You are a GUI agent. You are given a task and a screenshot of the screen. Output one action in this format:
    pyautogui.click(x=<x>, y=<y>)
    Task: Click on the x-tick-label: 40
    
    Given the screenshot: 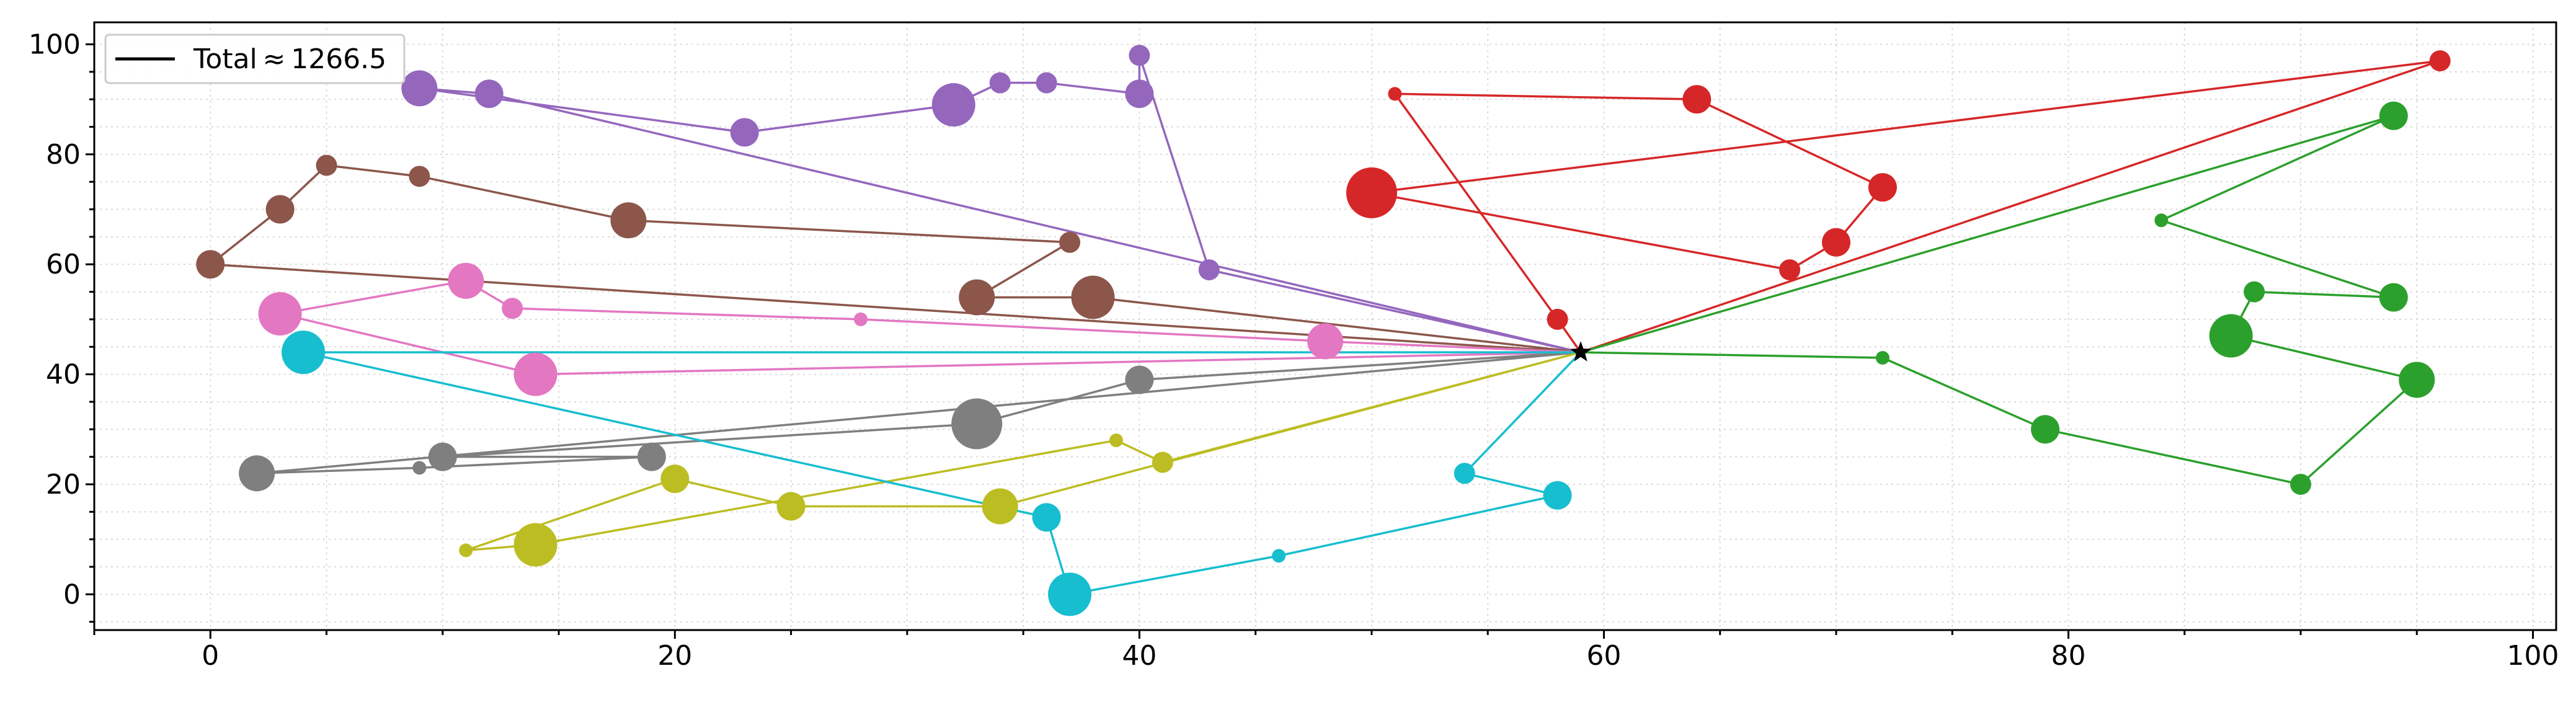 What is the action you would take?
    pyautogui.click(x=1139, y=656)
    